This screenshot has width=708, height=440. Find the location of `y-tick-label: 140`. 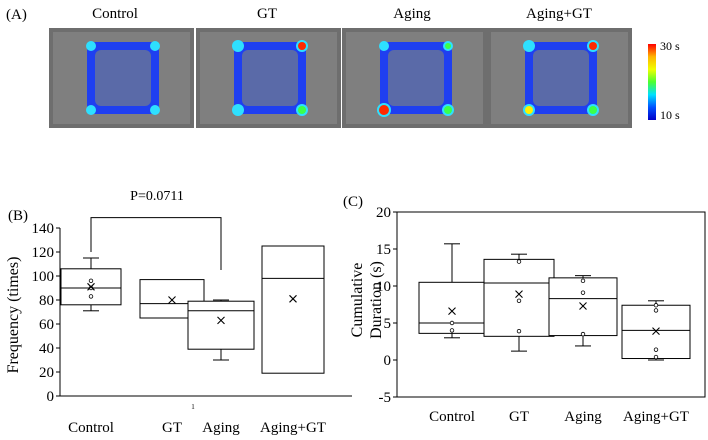

y-tick-label: 140 is located at coordinates (43, 229).